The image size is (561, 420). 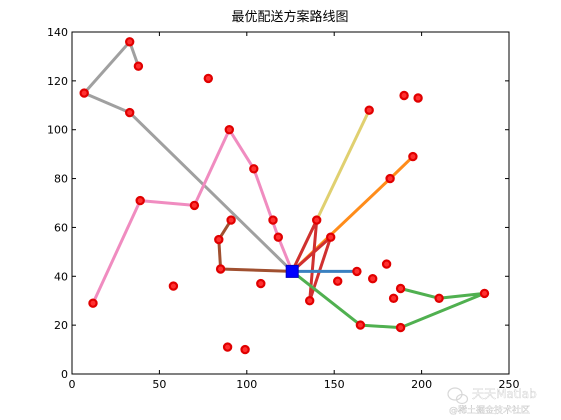 I want to click on chart-title: 最优配送方案路线图, so click(x=289, y=17).